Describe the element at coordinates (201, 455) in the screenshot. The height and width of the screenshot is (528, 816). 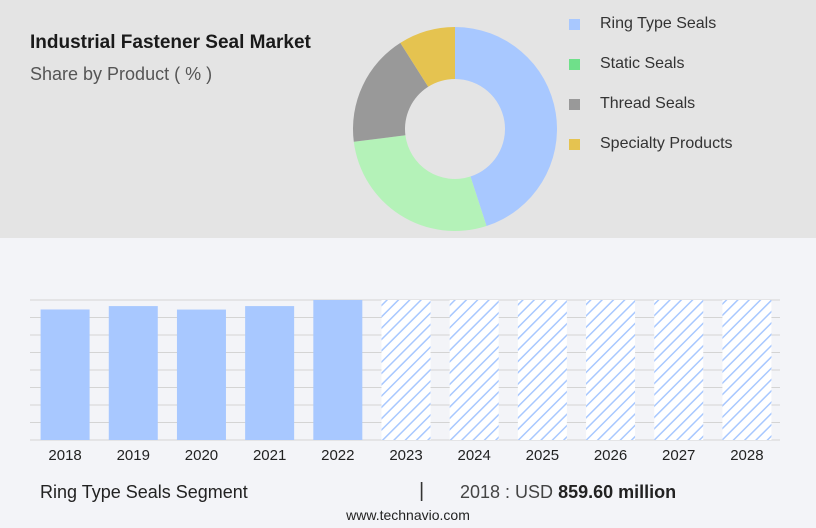
I see `x-tick-label: 2020` at that location.